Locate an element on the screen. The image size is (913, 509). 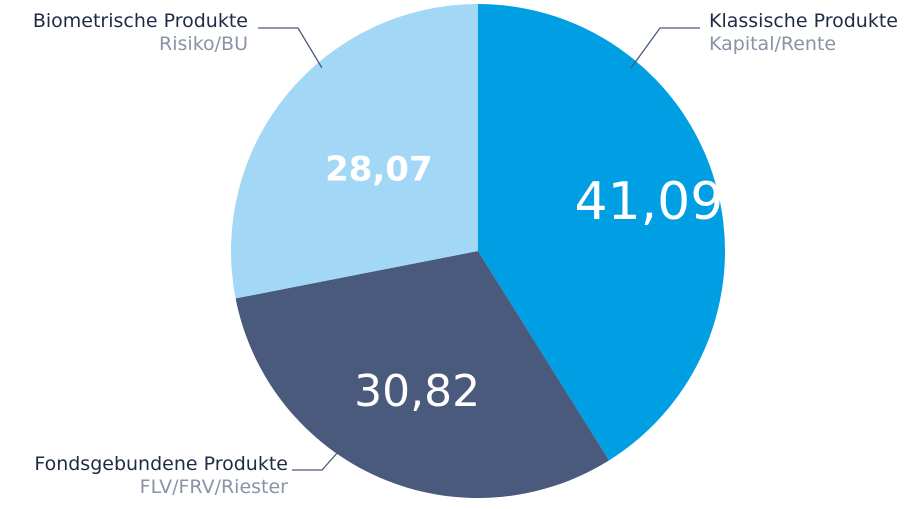
label-biometrische-produkte-sub: Risiko/BU is located at coordinates (203, 43).